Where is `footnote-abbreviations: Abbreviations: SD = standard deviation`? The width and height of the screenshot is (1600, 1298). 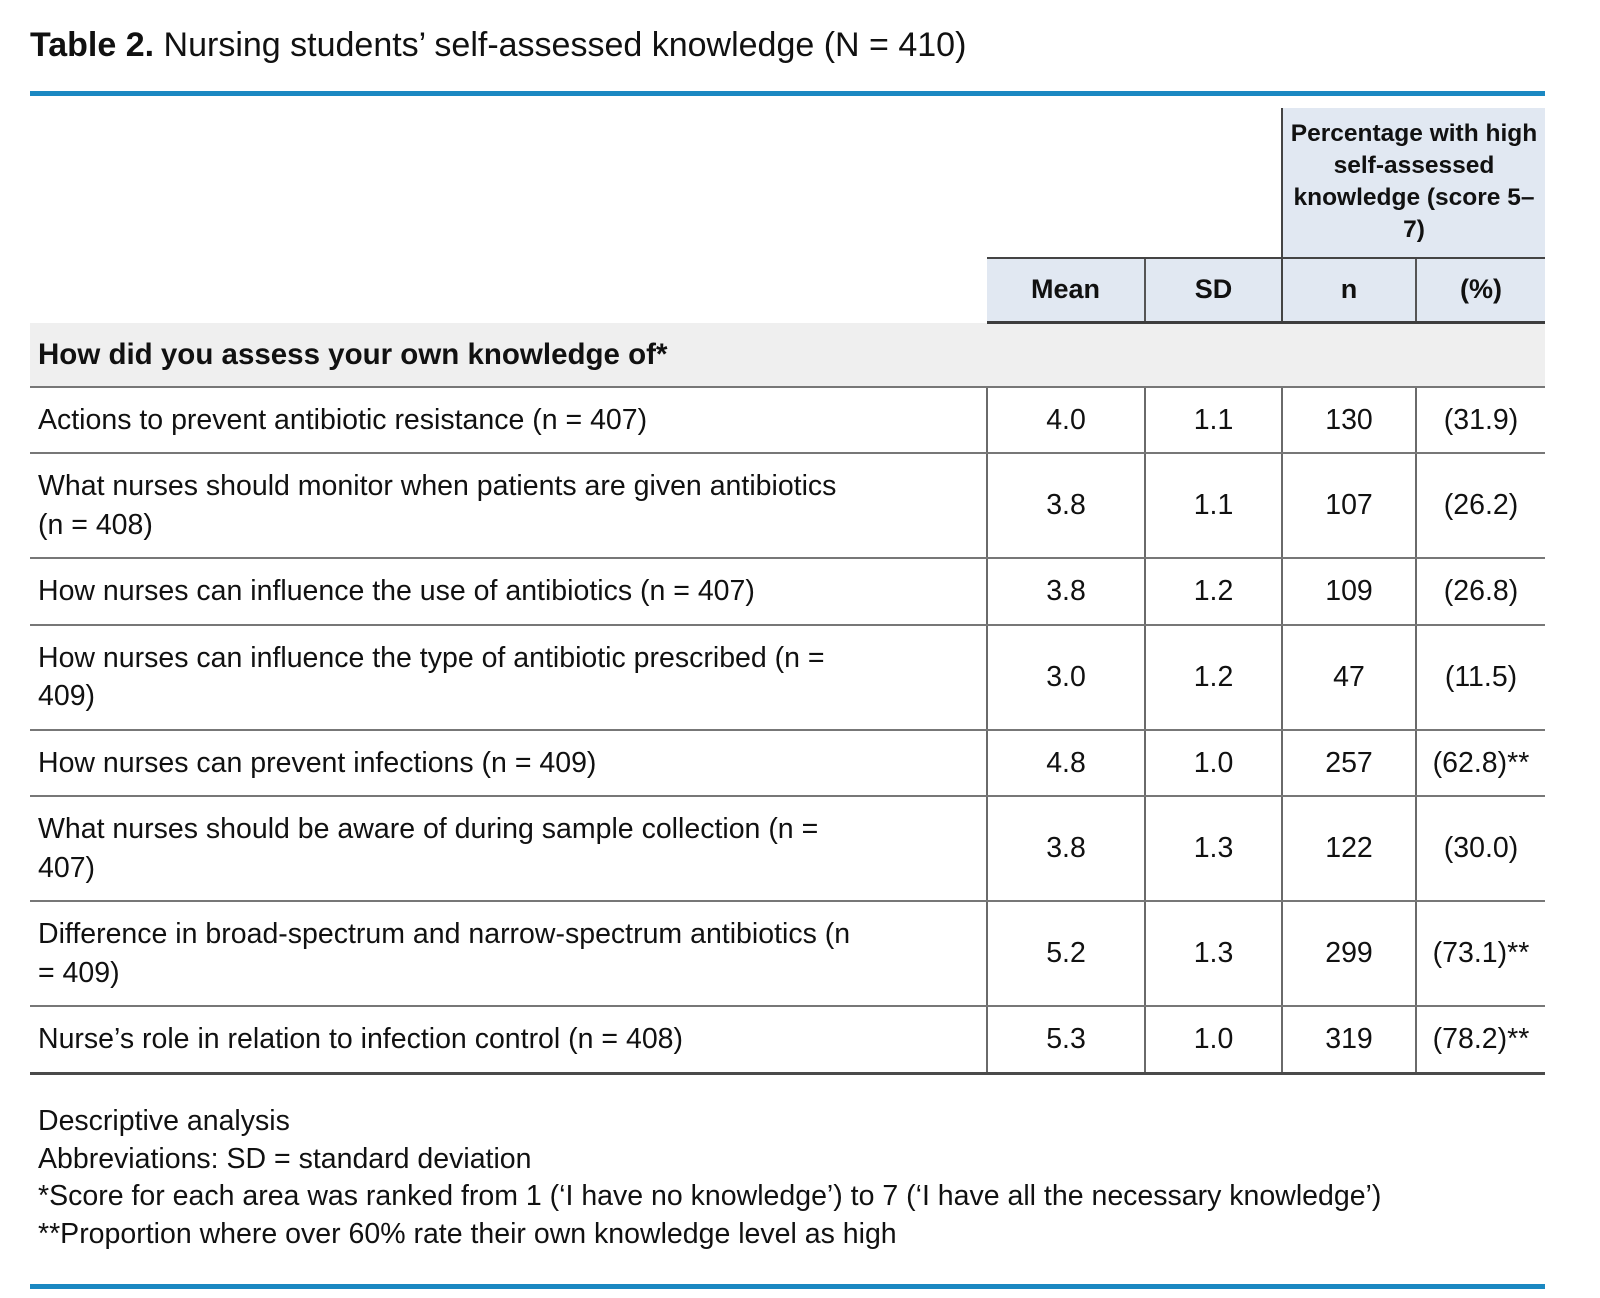 footnote-abbreviations: Abbreviations: SD = standard deviation is located at coordinates (285, 1158).